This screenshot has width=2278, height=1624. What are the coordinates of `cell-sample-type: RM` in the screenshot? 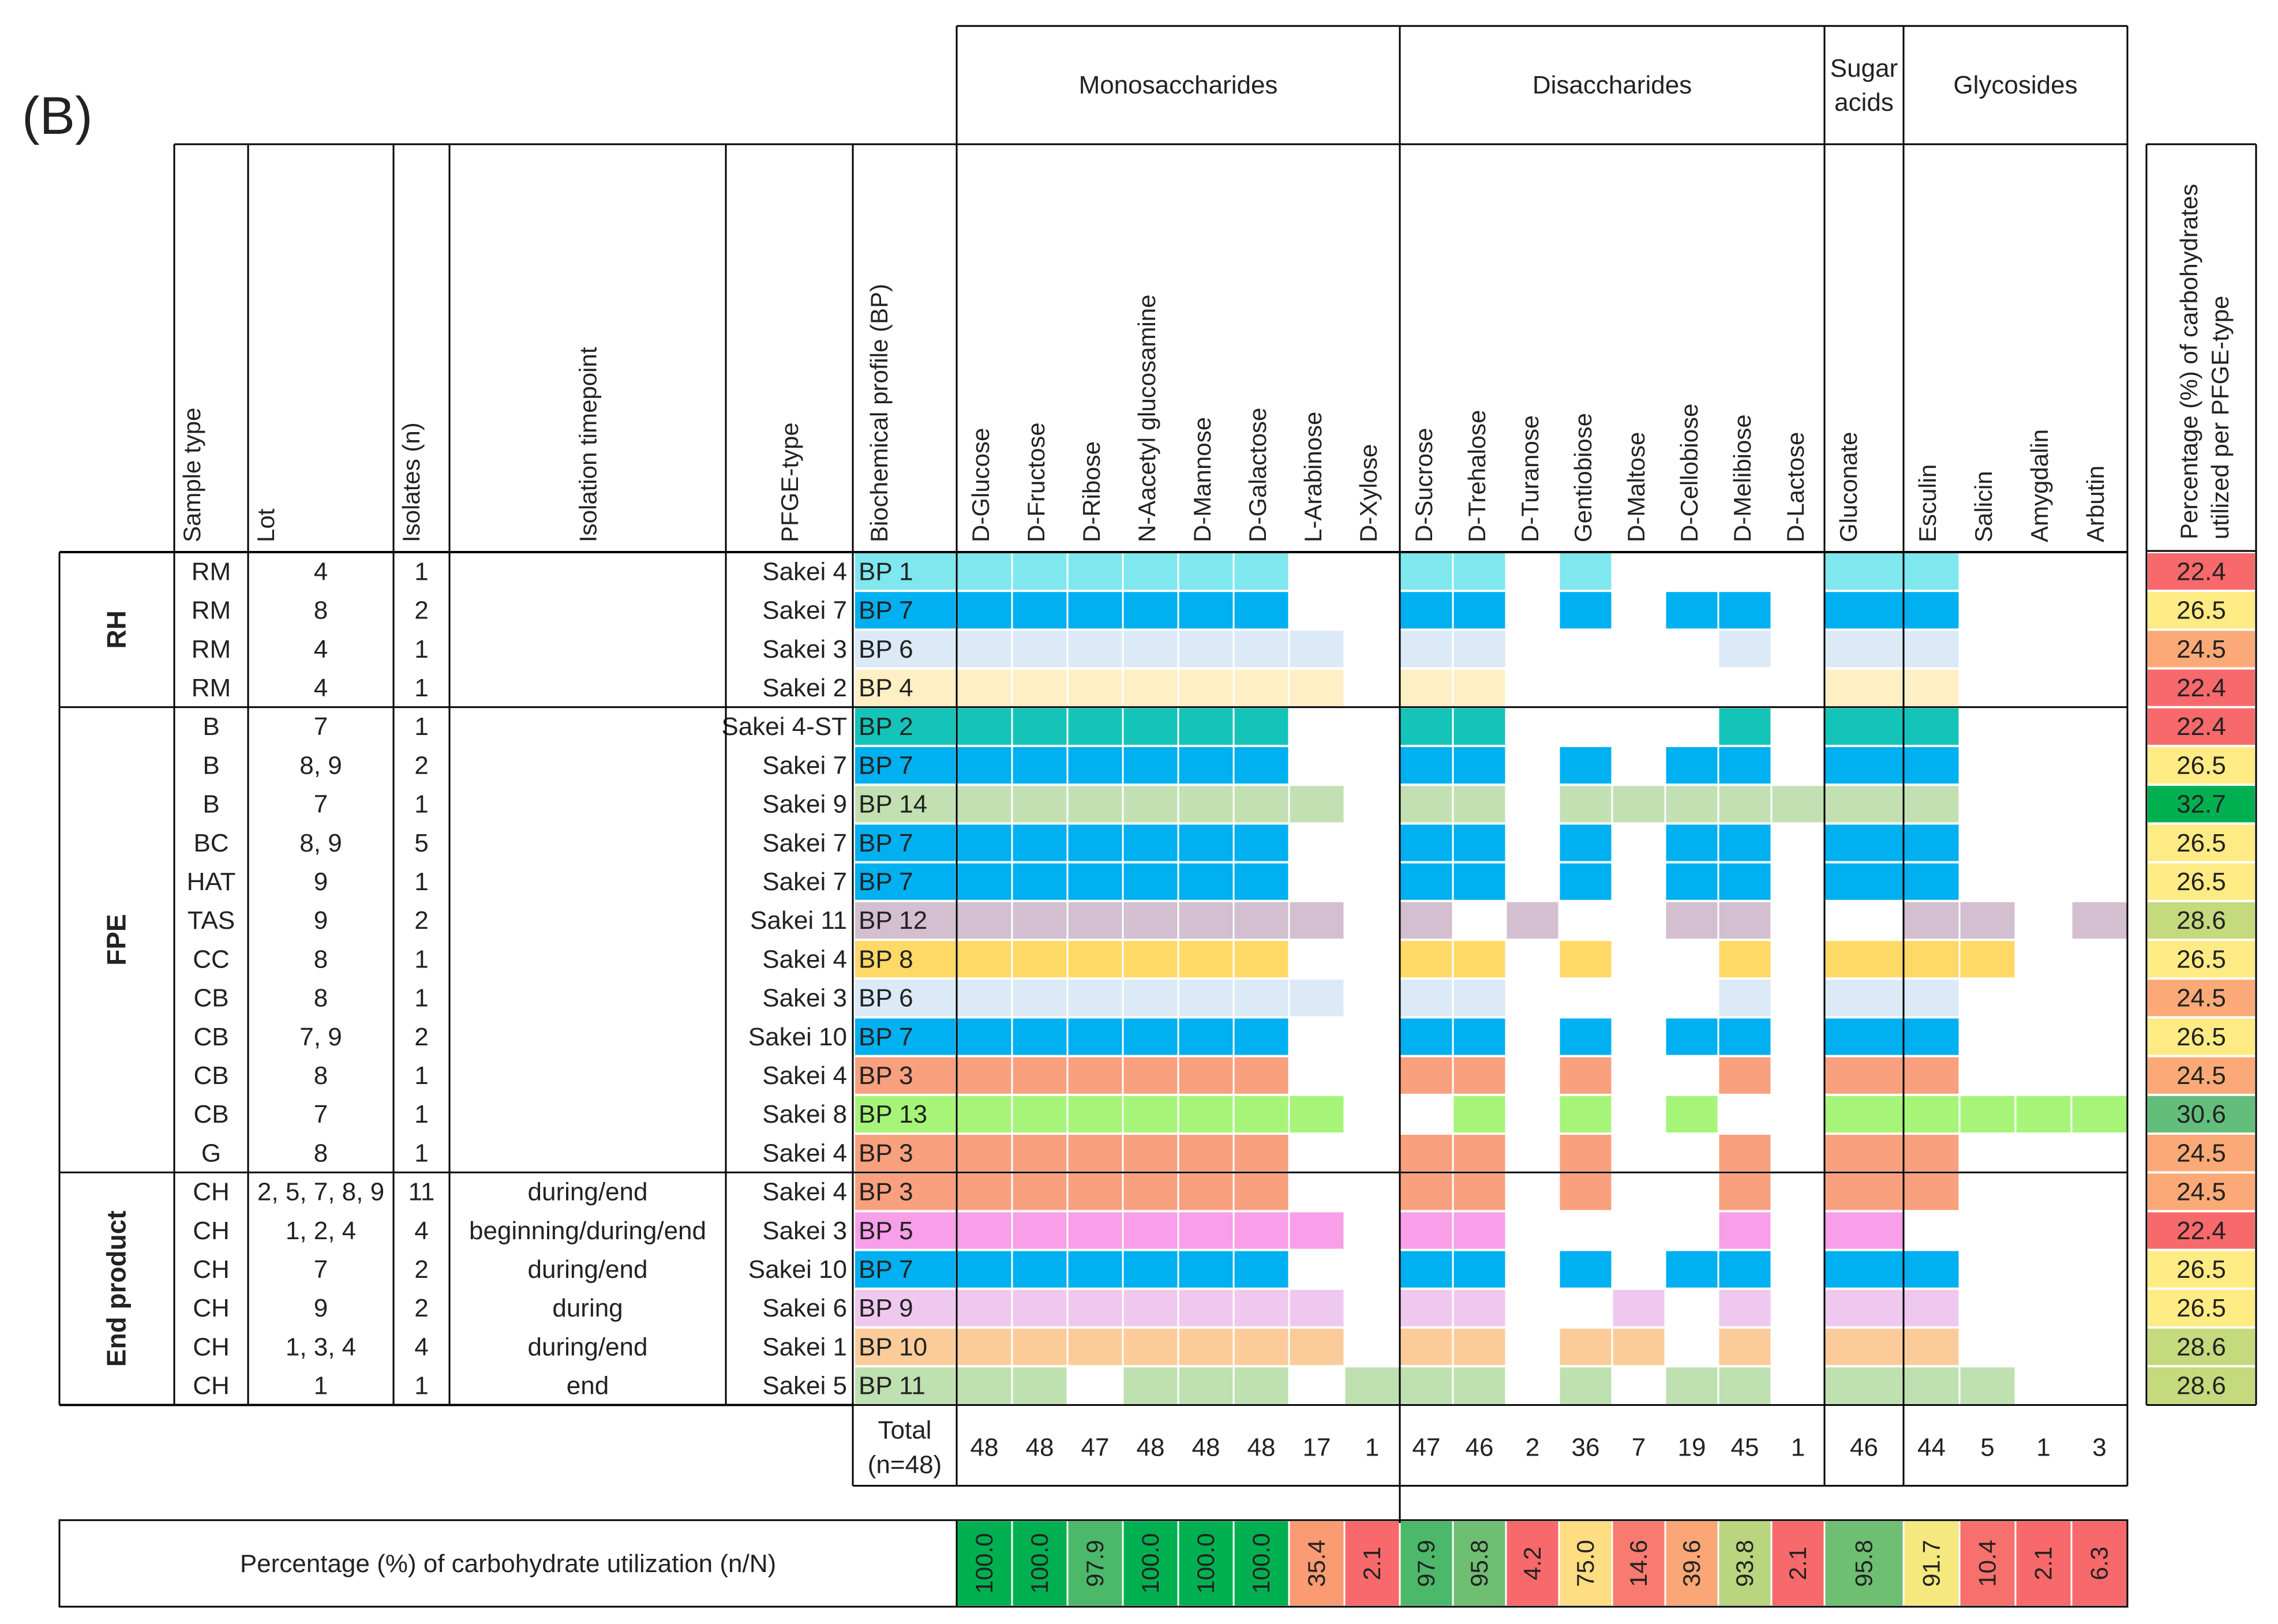 It's located at (211, 611).